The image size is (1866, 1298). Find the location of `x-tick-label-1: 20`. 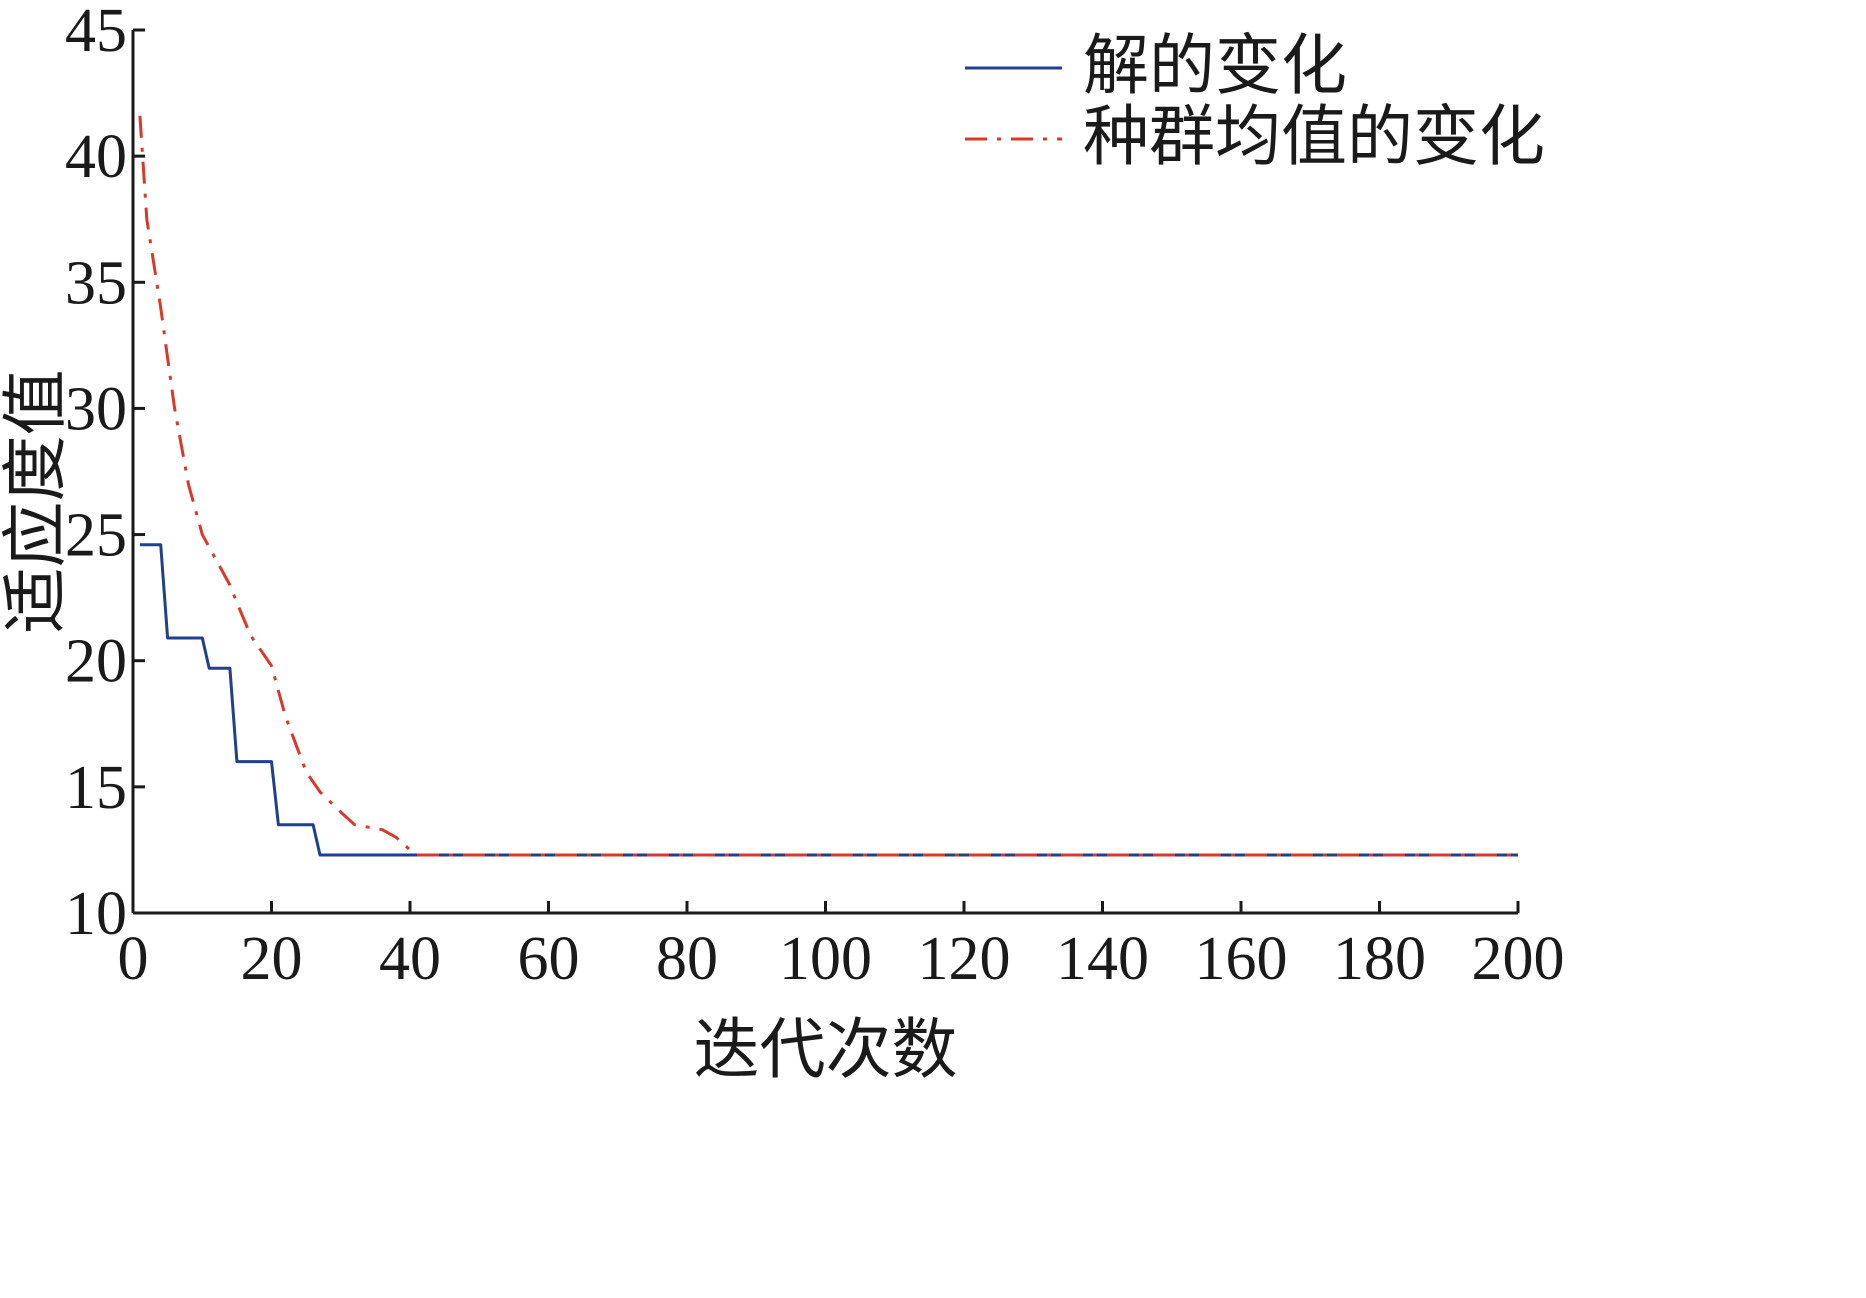

x-tick-label-1: 20 is located at coordinates (272, 959).